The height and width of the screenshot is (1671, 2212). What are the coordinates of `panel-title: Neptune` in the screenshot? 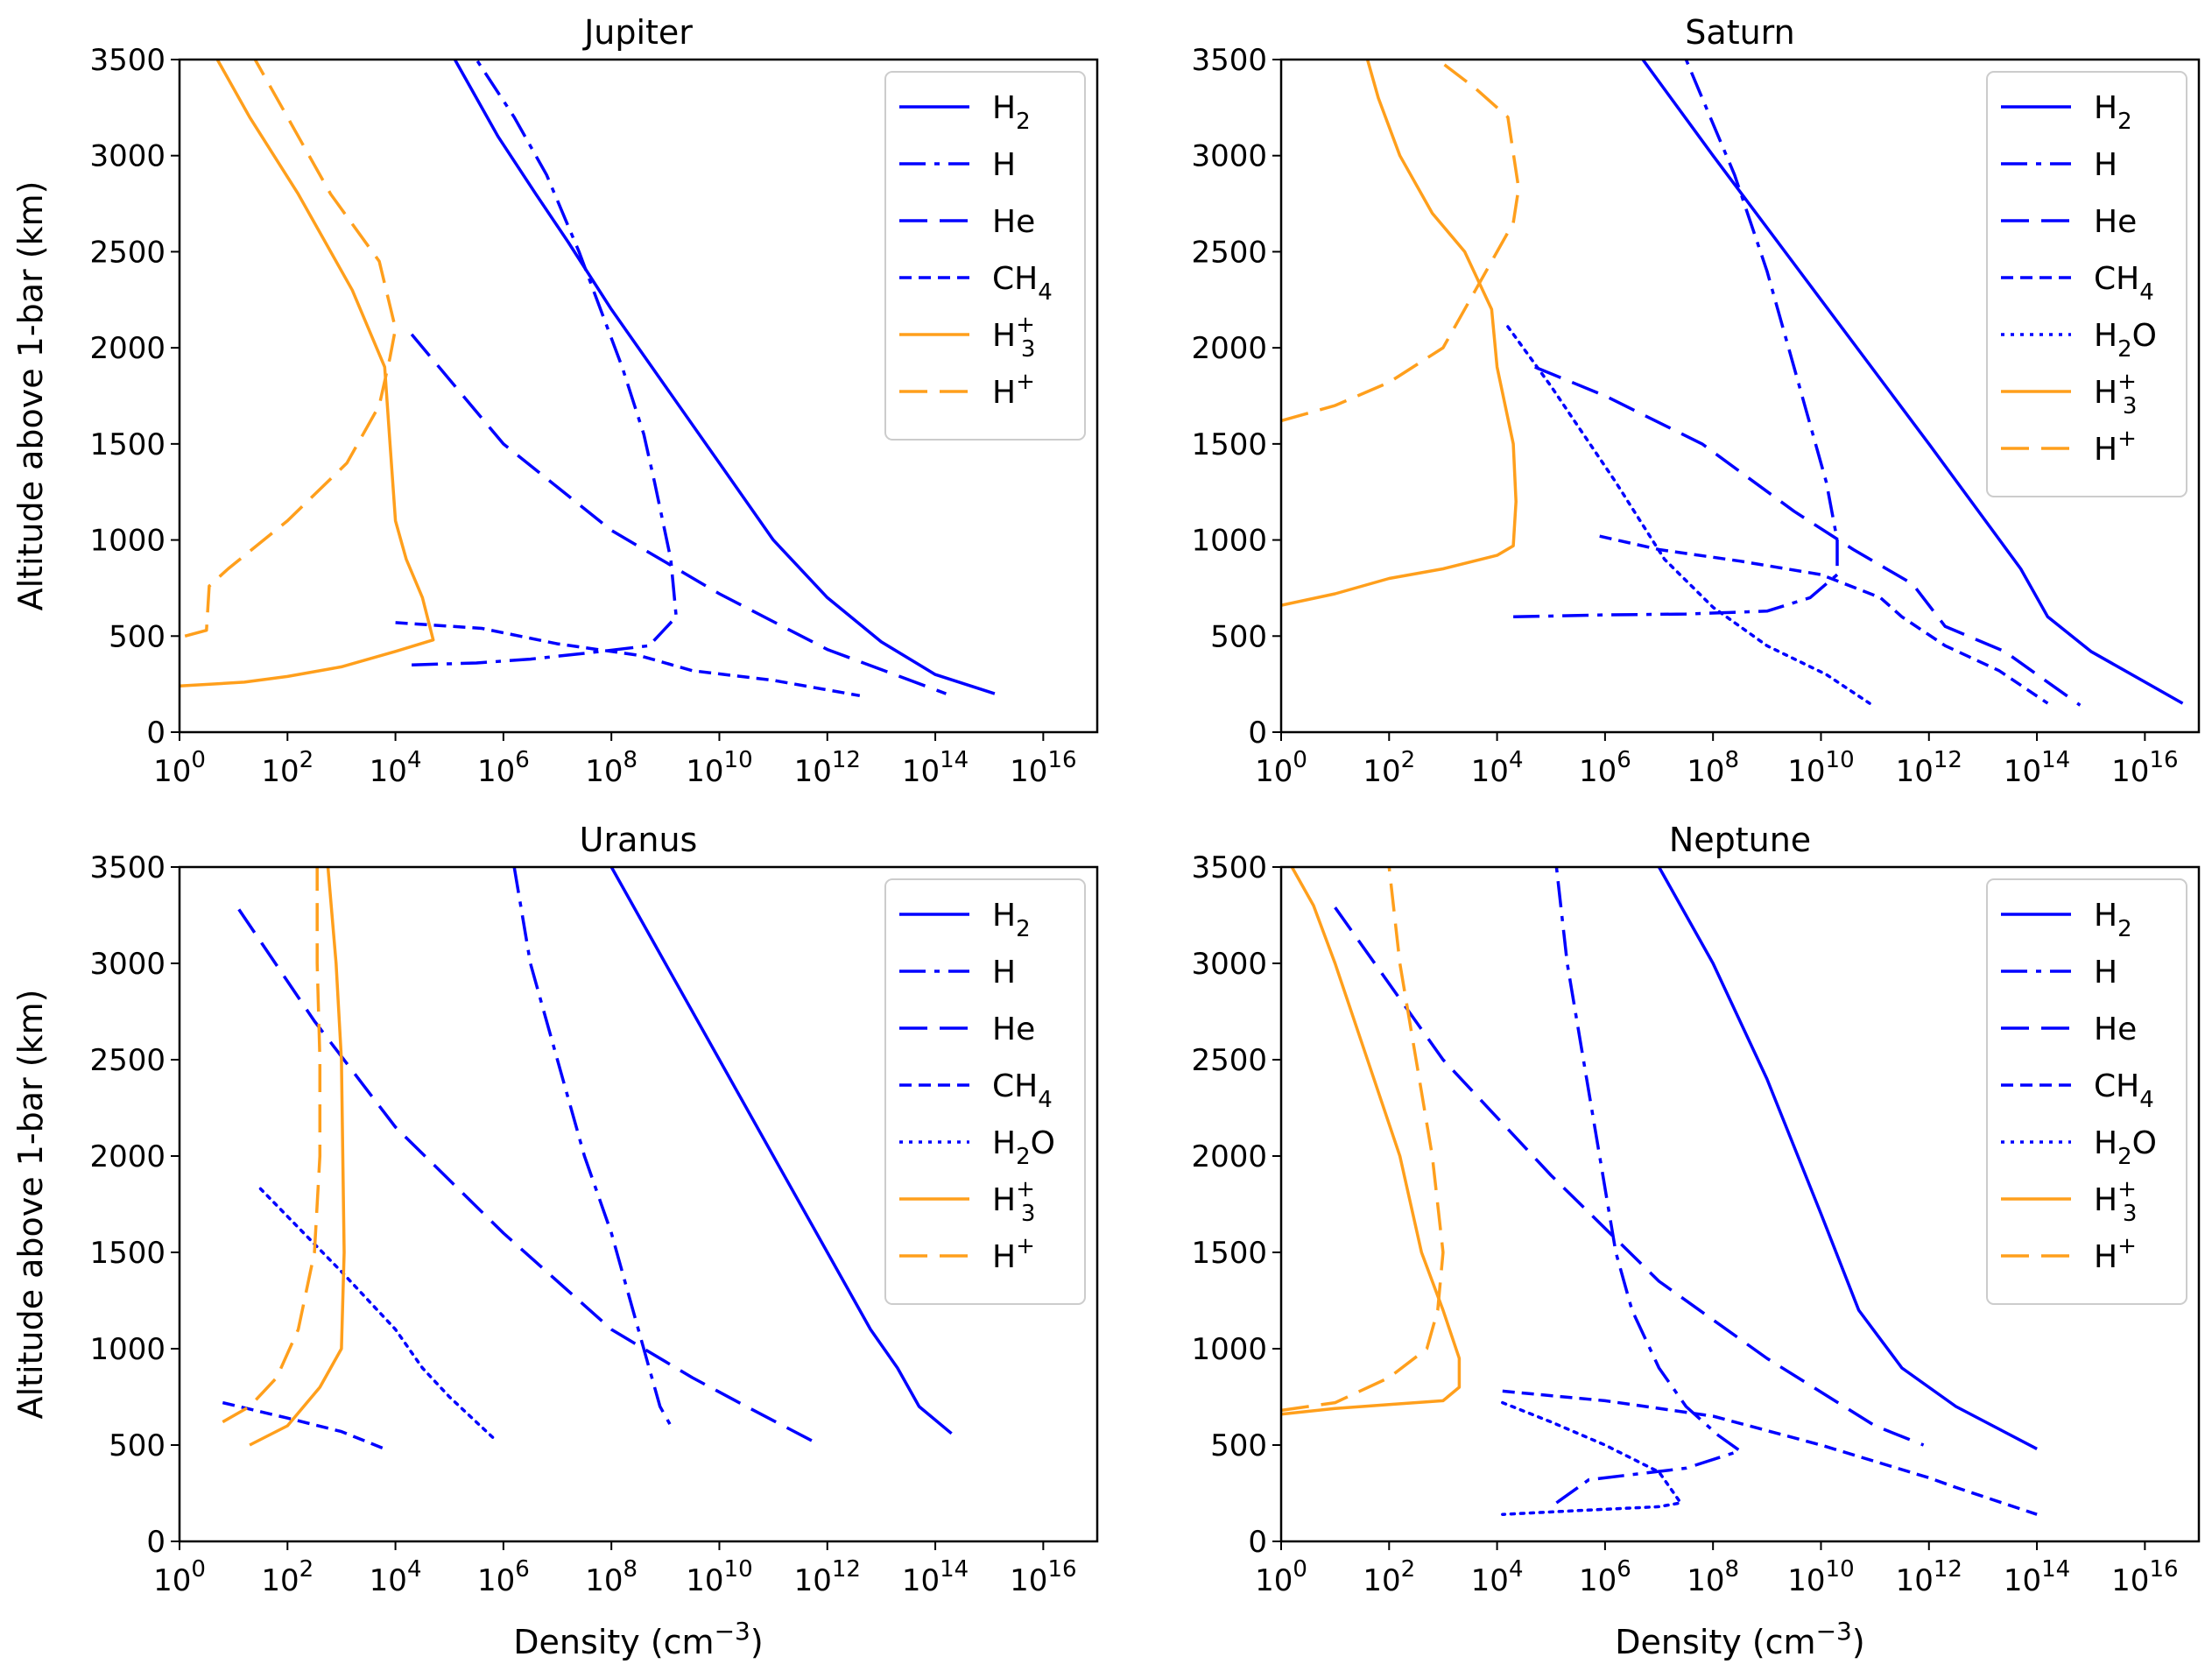 It's located at (1740, 840).